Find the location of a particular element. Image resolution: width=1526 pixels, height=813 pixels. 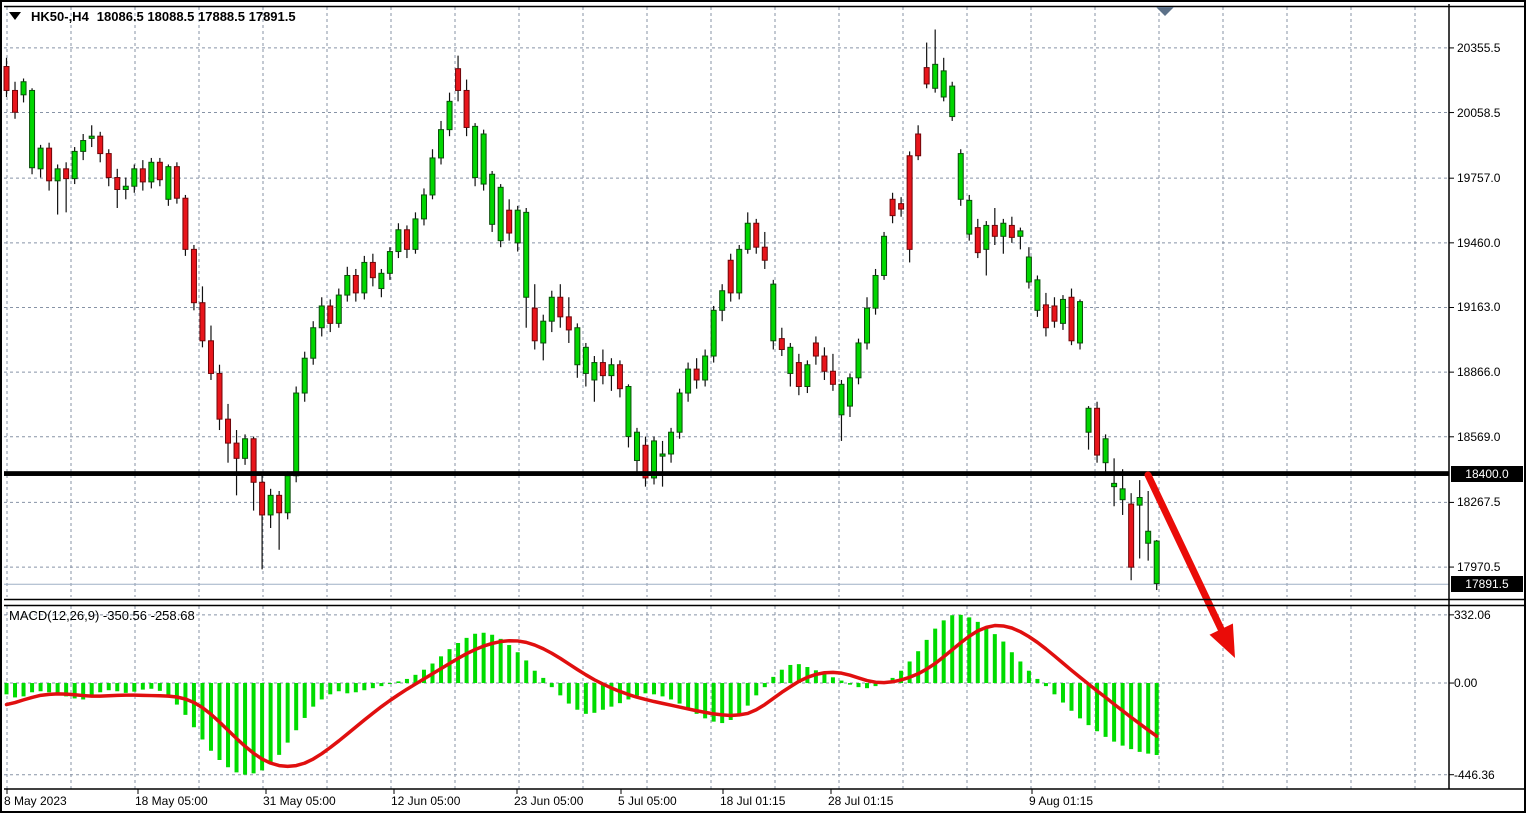

price-axis-label: 18569.0 is located at coordinates (1479, 436).